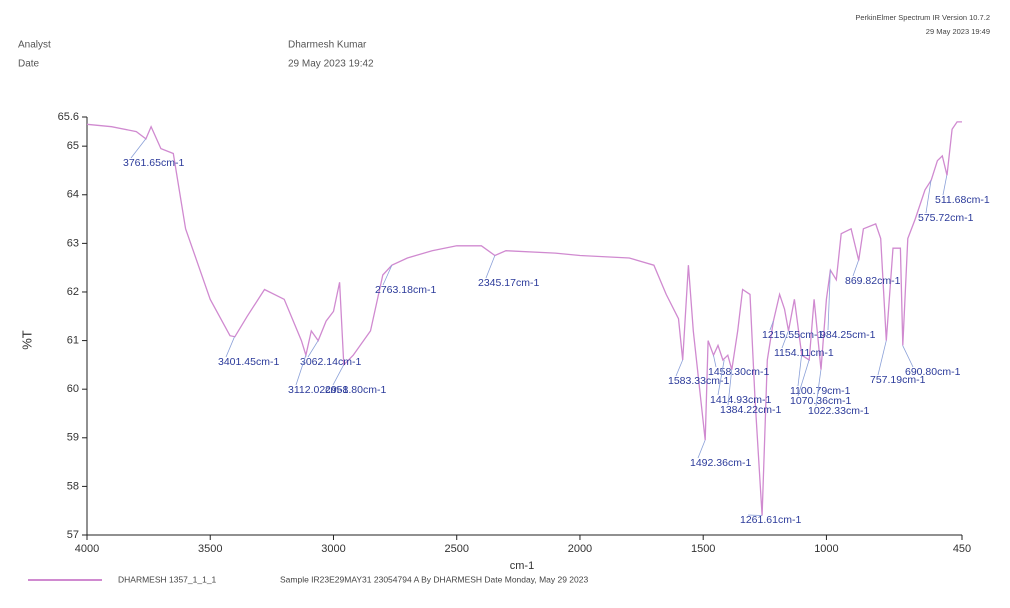  Describe the element at coordinates (740, 400) in the screenshot. I see `peak-label: 1414.93cm-1` at that location.